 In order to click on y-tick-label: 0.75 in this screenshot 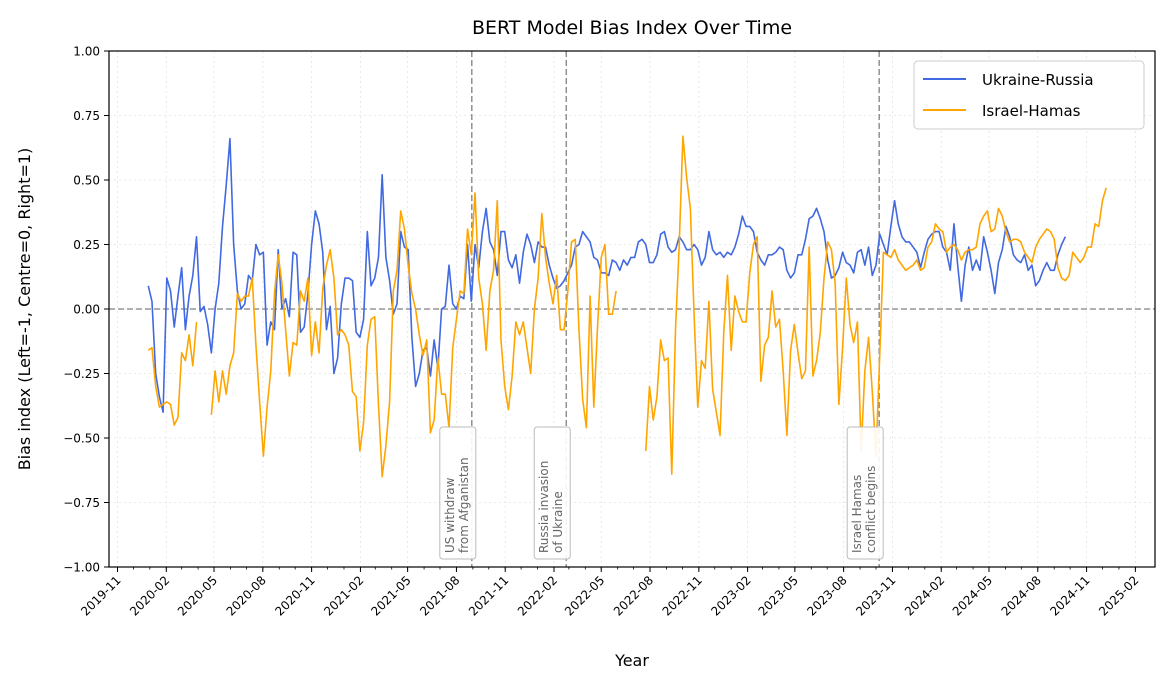, I will do `click(86, 116)`.